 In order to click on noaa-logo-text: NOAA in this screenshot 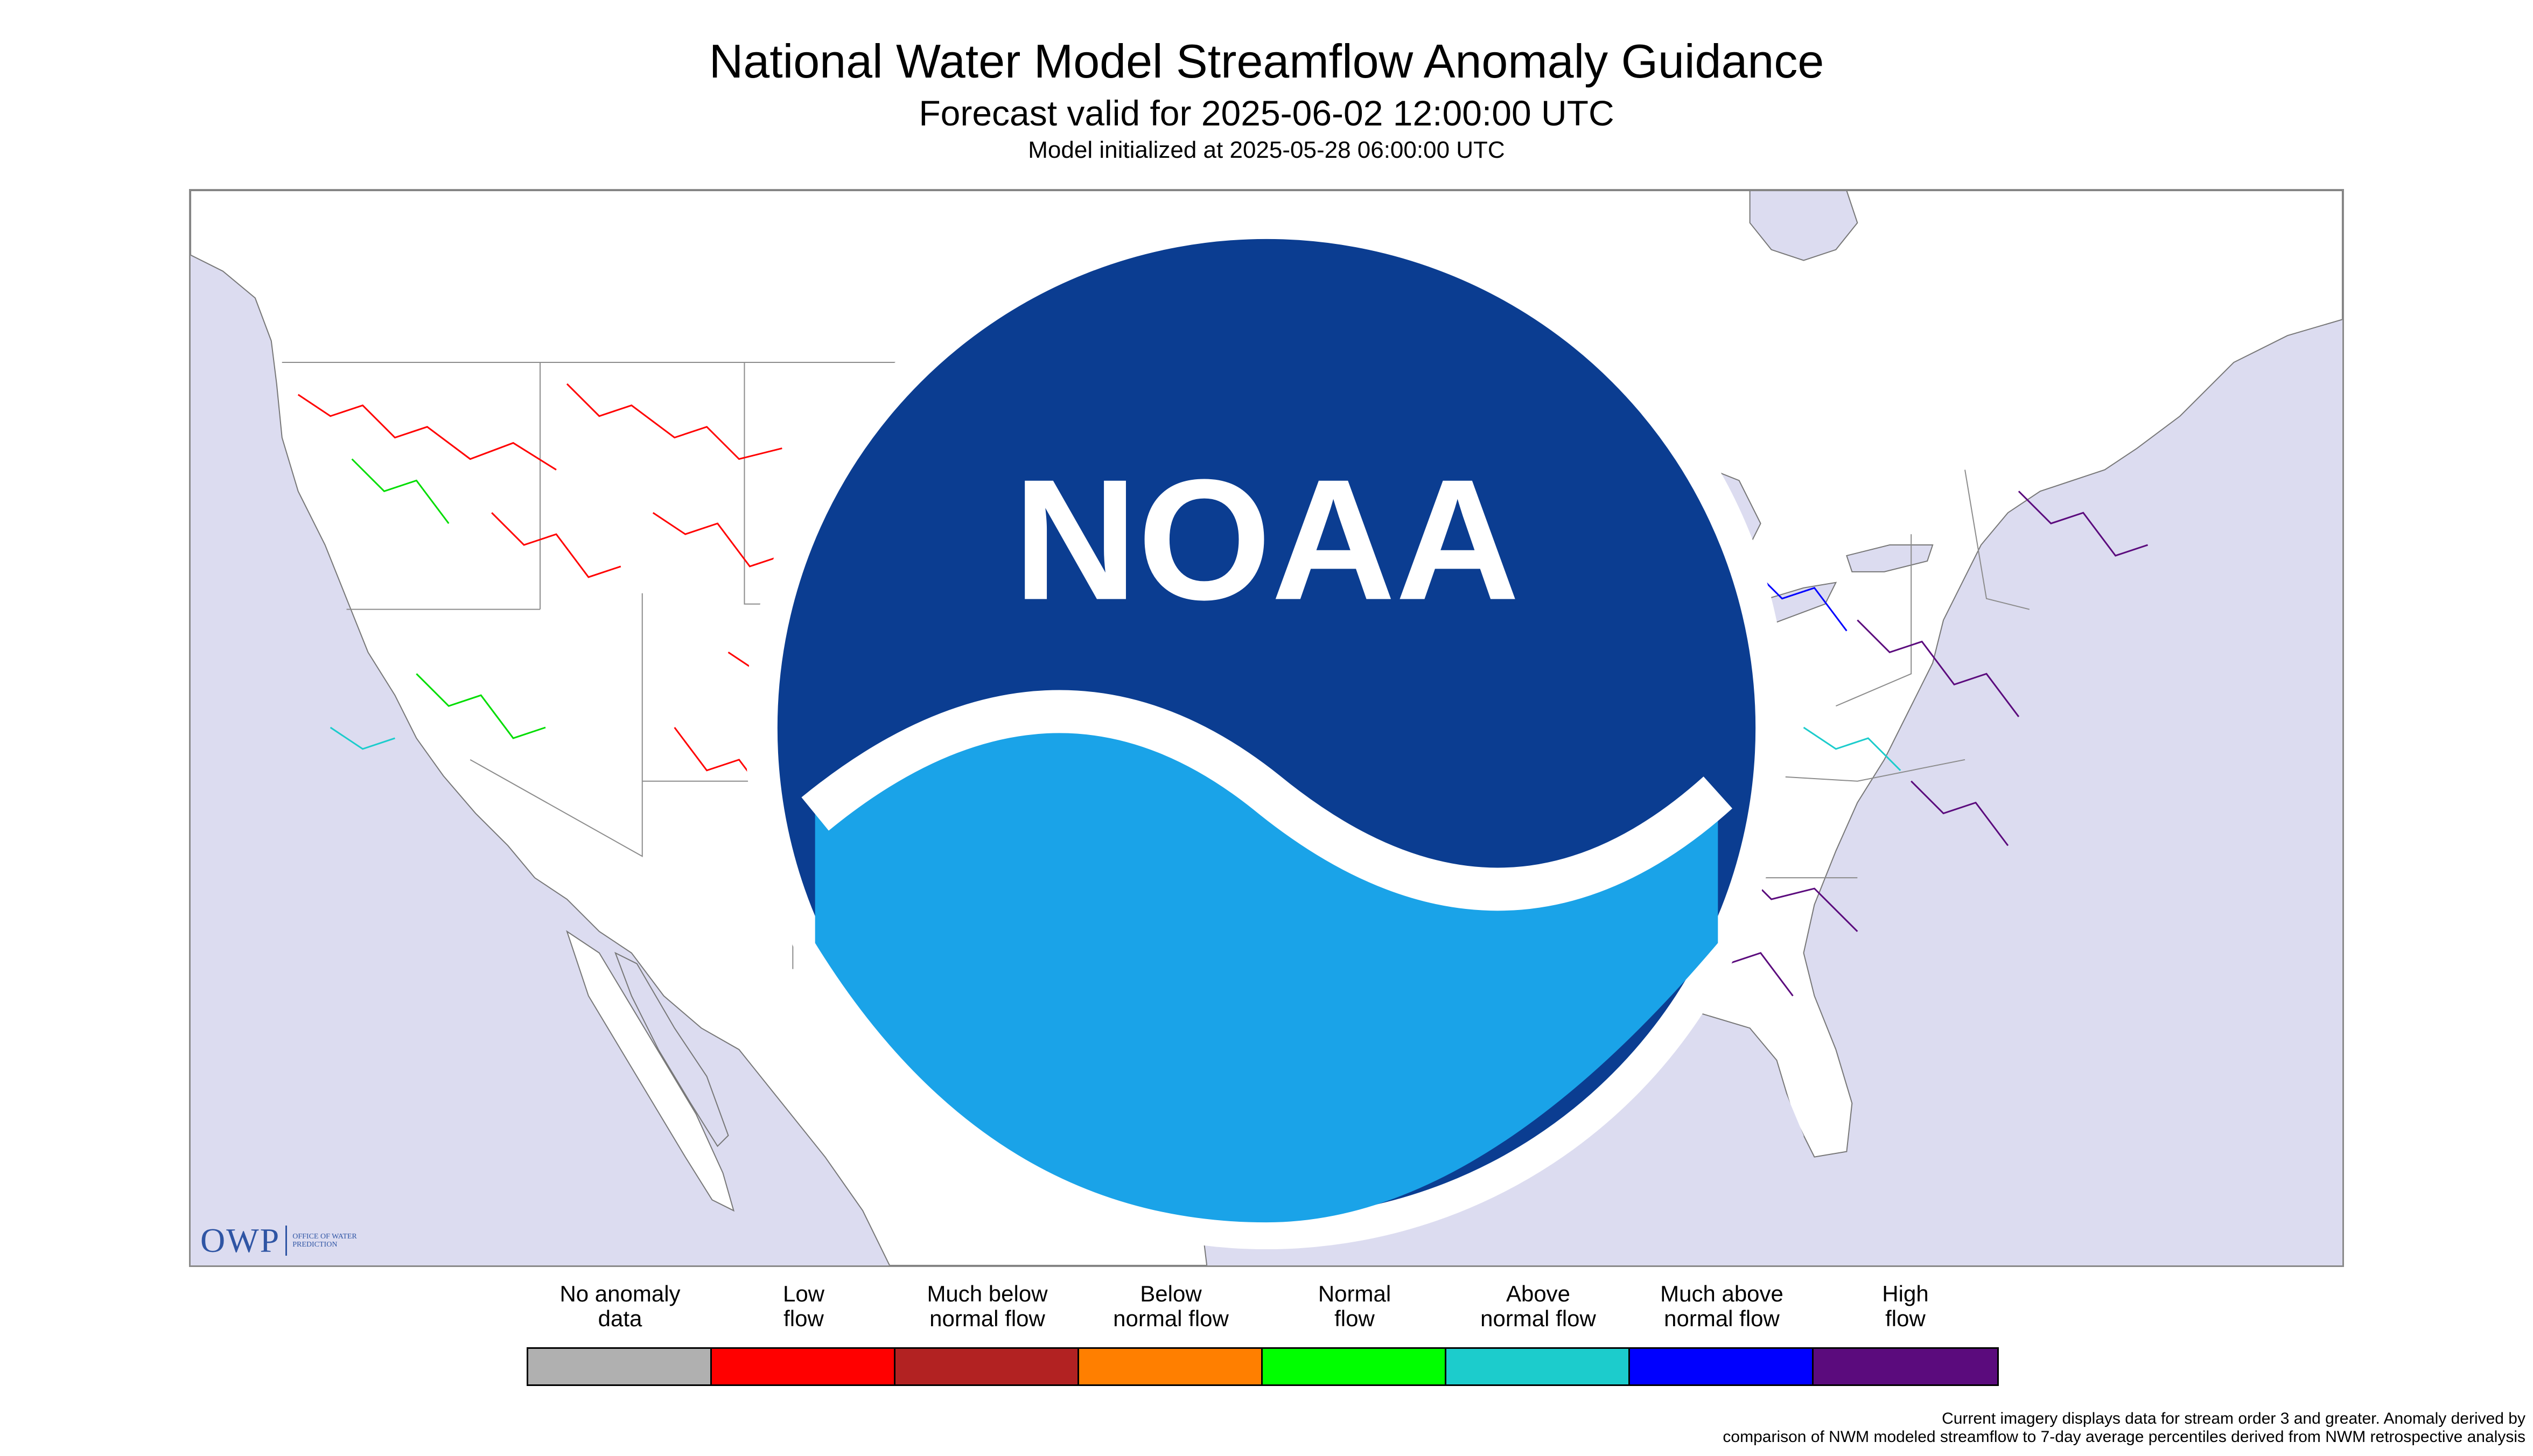, I will do `click(1266, 539)`.